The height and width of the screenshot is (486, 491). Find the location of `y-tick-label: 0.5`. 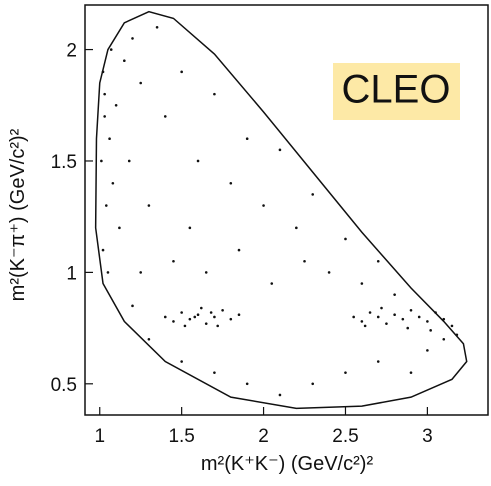

y-tick-label: 0.5 is located at coordinates (64, 385).